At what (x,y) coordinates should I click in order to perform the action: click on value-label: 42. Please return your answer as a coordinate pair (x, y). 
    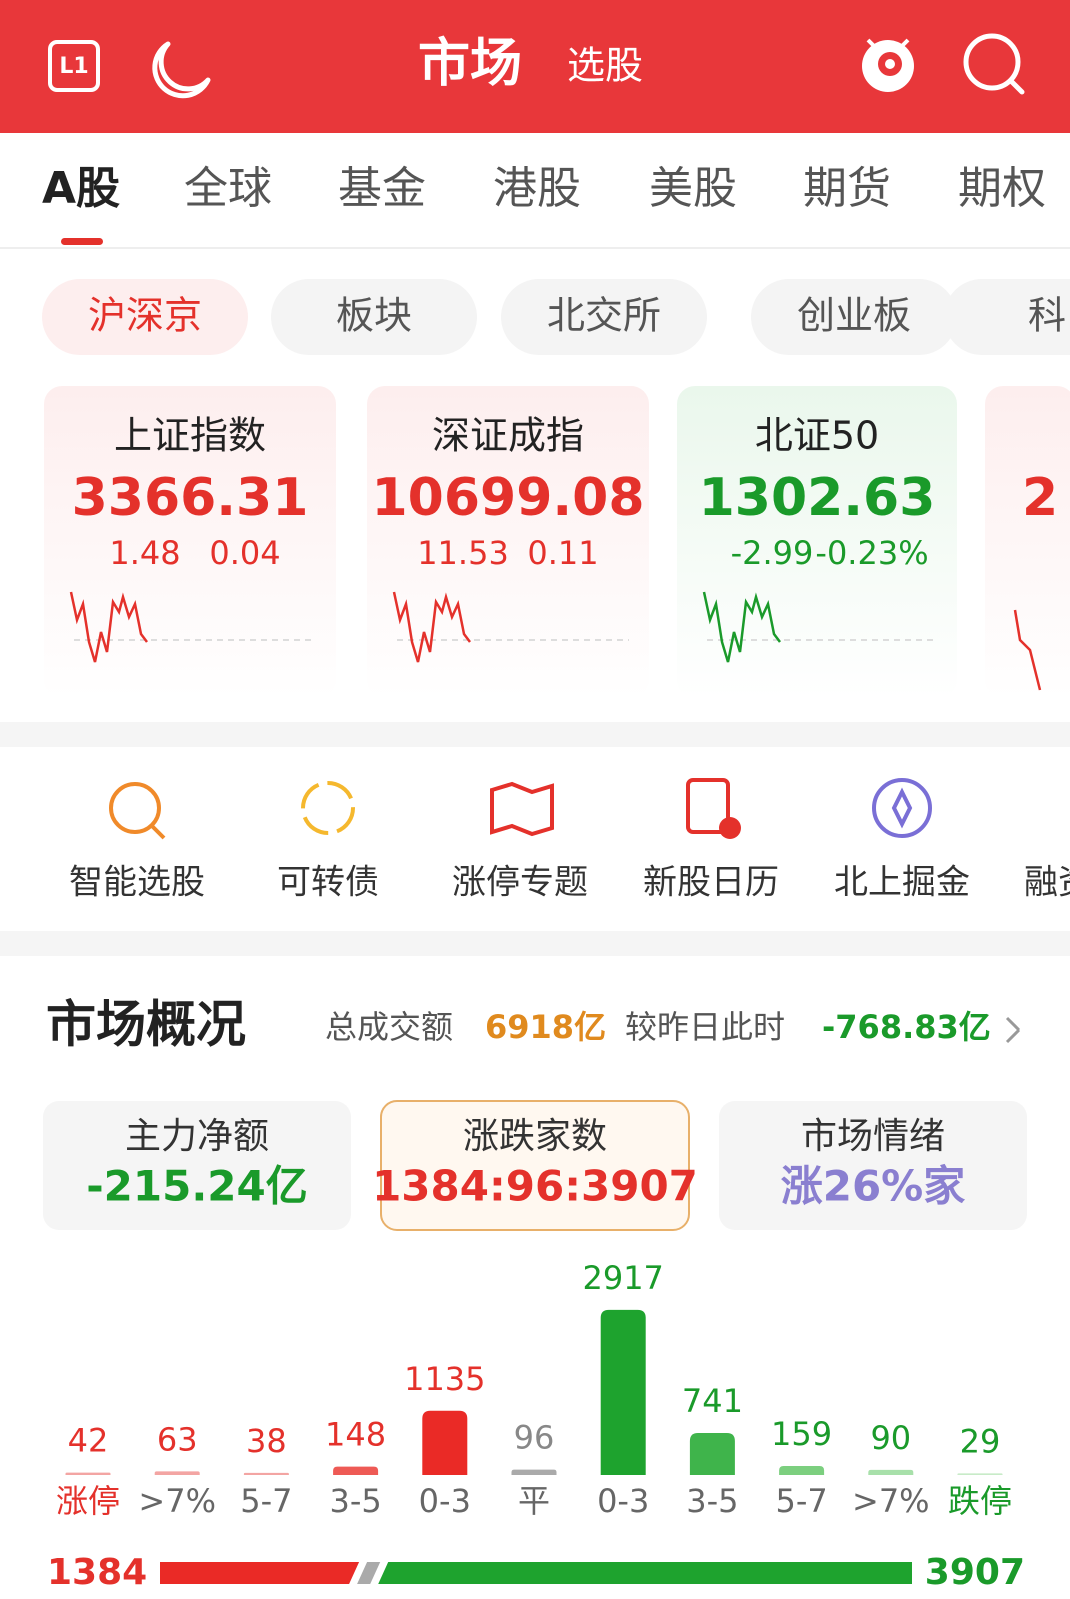
    Looking at the image, I should click on (88, 1441).